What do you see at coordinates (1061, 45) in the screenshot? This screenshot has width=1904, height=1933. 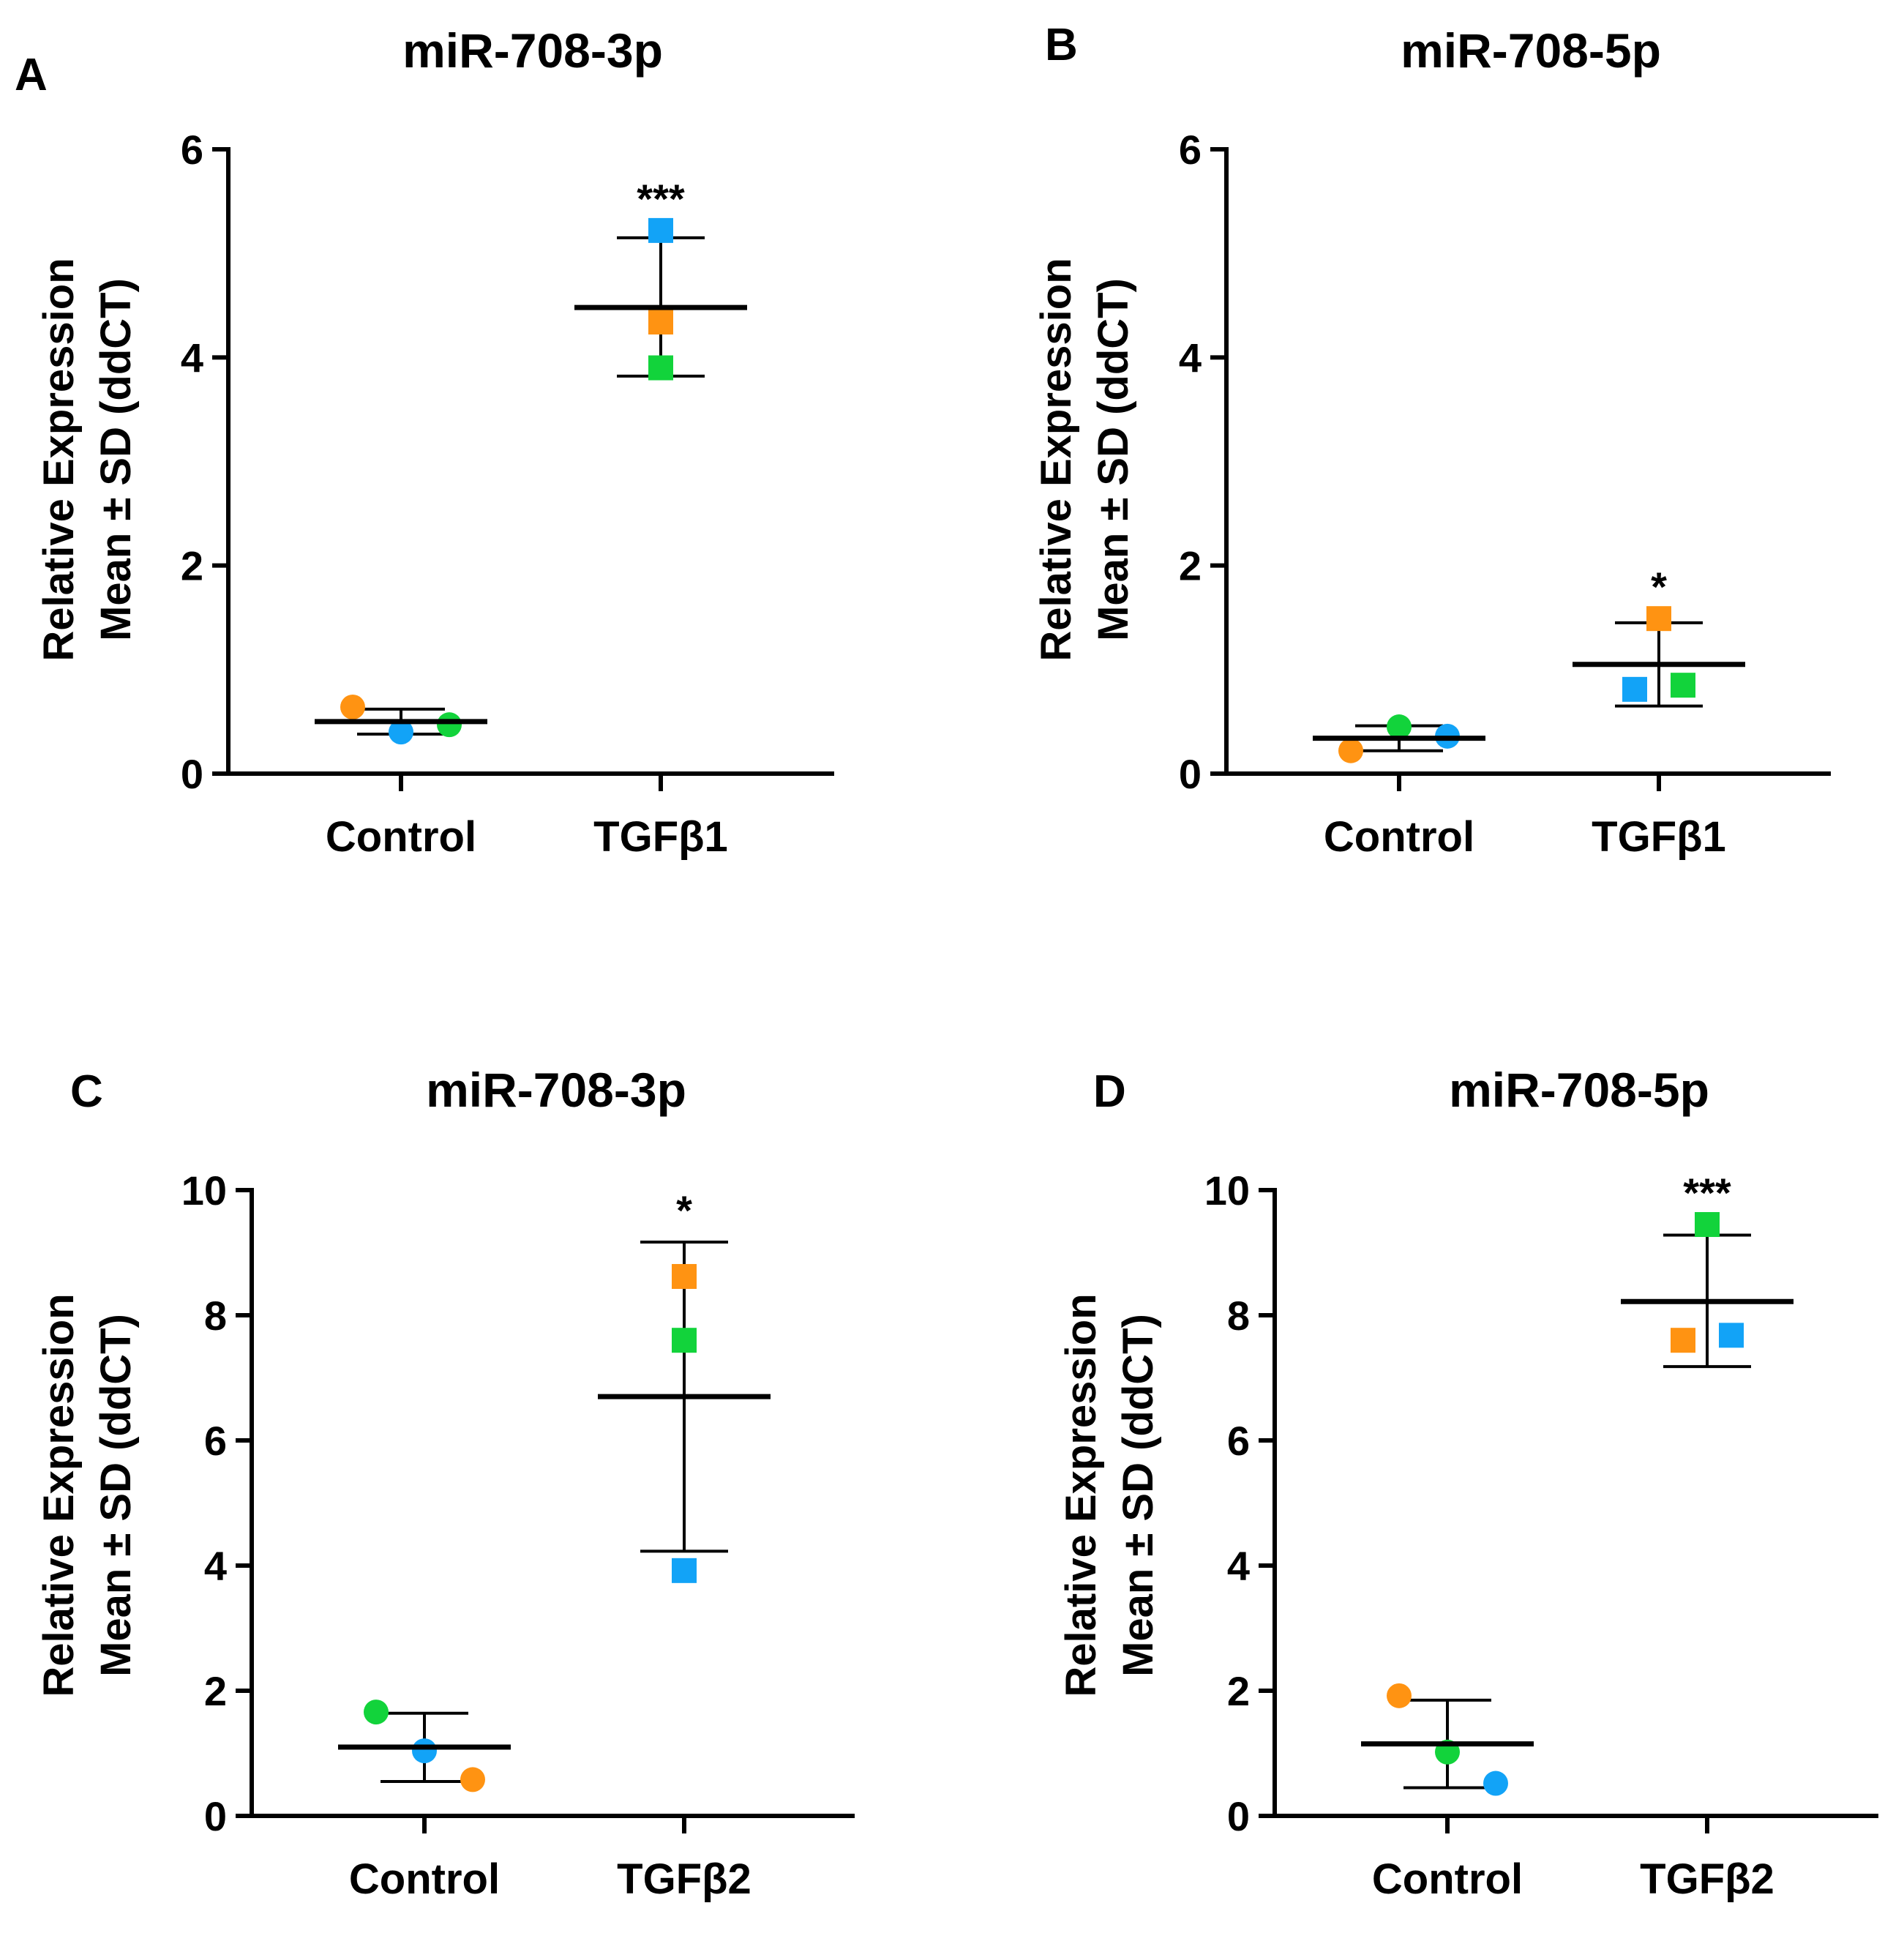 I see `panel-letter: B` at bounding box center [1061, 45].